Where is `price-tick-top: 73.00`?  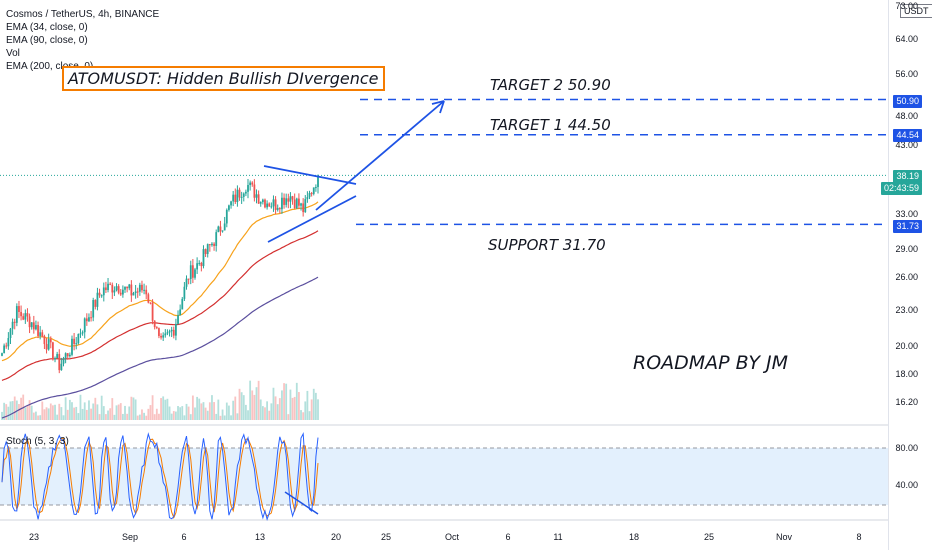
price-tick-top: 73.00 is located at coordinates (906, 6).